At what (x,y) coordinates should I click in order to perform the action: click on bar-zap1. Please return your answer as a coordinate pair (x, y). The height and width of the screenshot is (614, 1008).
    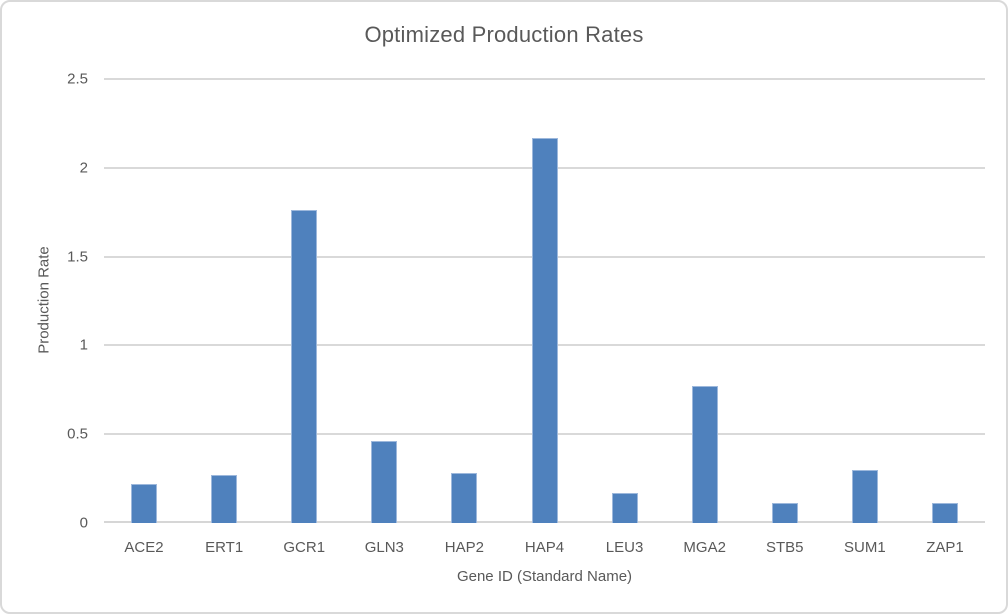
    Looking at the image, I should click on (944, 513).